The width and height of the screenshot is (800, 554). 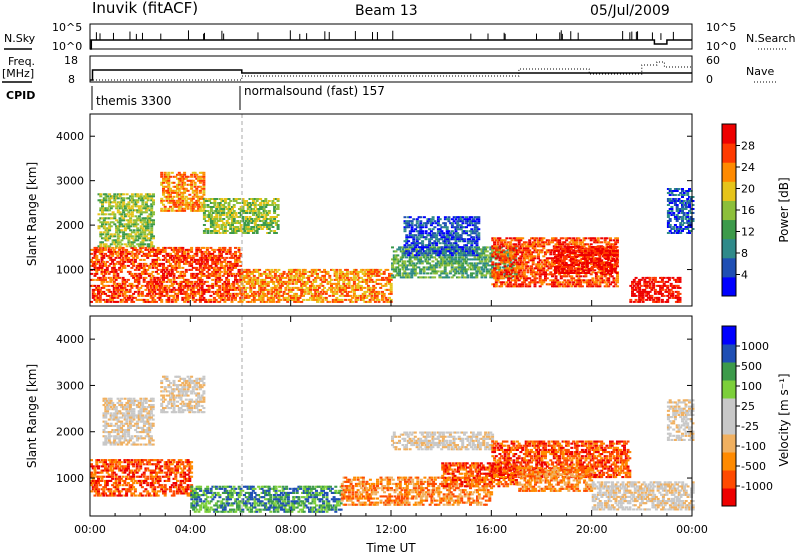 What do you see at coordinates (71, 60) in the screenshot?
I see `freq-tick-top: 18` at bounding box center [71, 60].